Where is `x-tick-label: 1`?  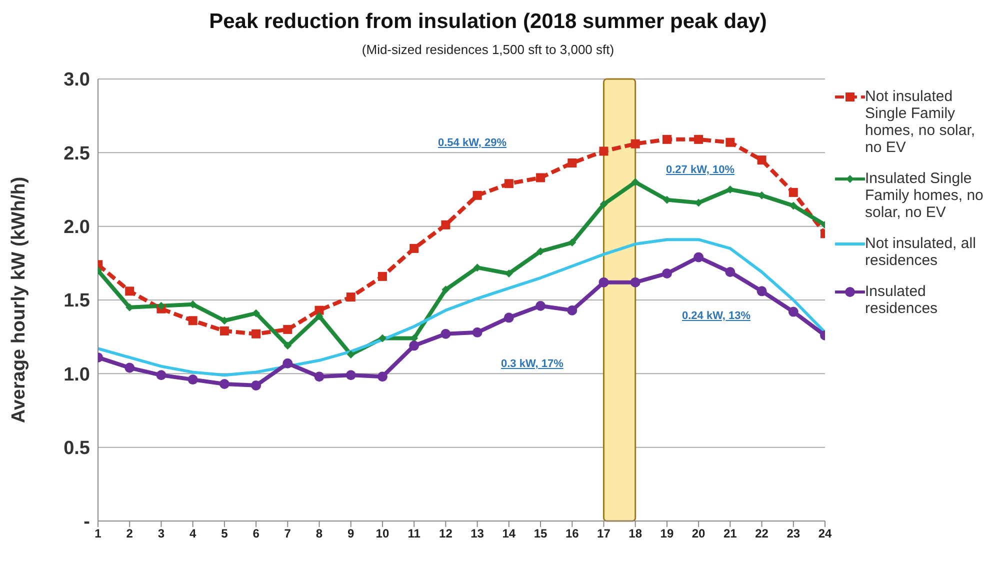 x-tick-label: 1 is located at coordinates (98, 533).